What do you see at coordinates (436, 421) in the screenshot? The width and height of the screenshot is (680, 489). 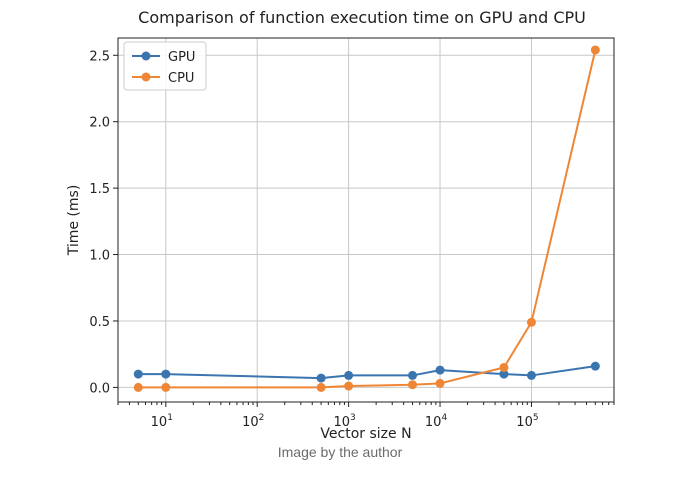 I see `x-tick-label: 10⁴` at bounding box center [436, 421].